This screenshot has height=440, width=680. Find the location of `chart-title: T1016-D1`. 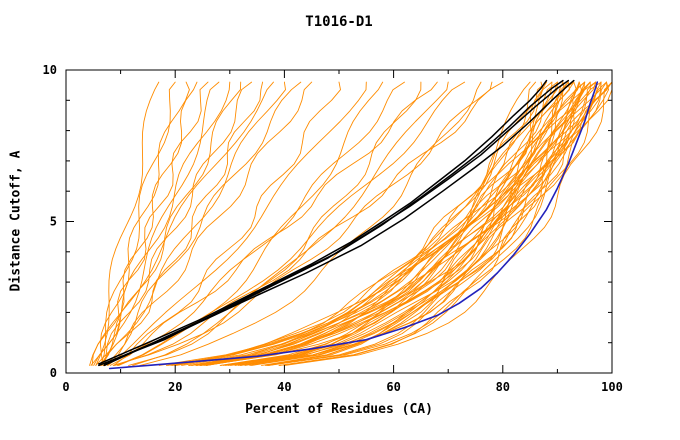

chart-title: T1016-D1 is located at coordinates (339, 22).